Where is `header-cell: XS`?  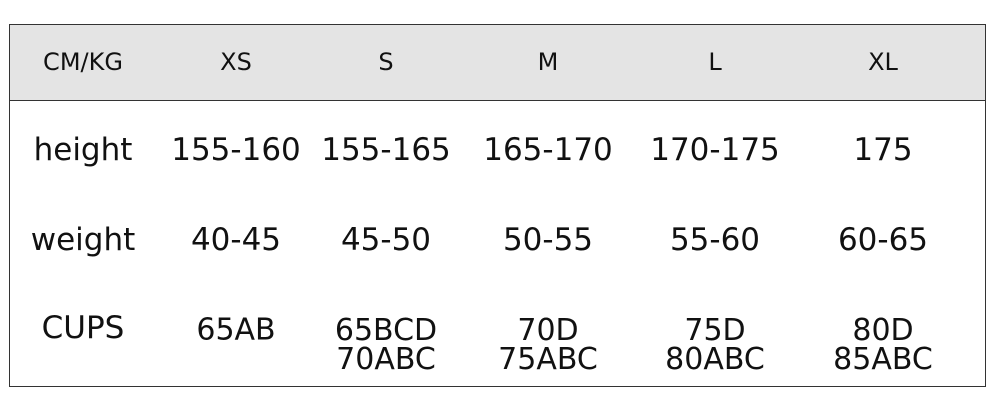
header-cell: XS is located at coordinates (236, 62).